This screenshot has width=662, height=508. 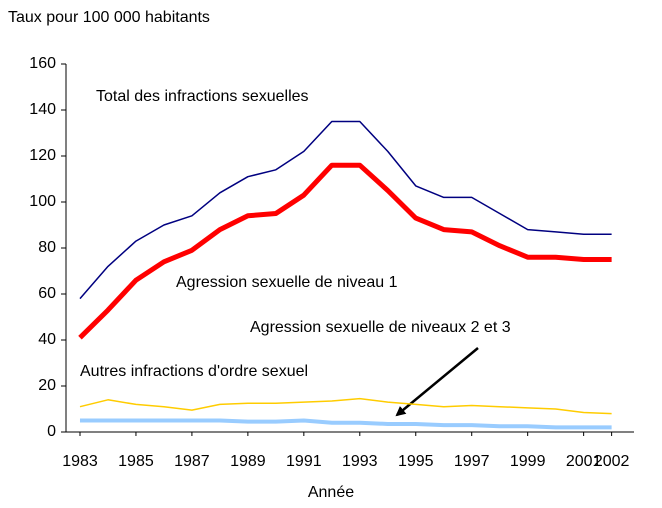 I want to click on x-tick-label: 1989, so click(x=248, y=461).